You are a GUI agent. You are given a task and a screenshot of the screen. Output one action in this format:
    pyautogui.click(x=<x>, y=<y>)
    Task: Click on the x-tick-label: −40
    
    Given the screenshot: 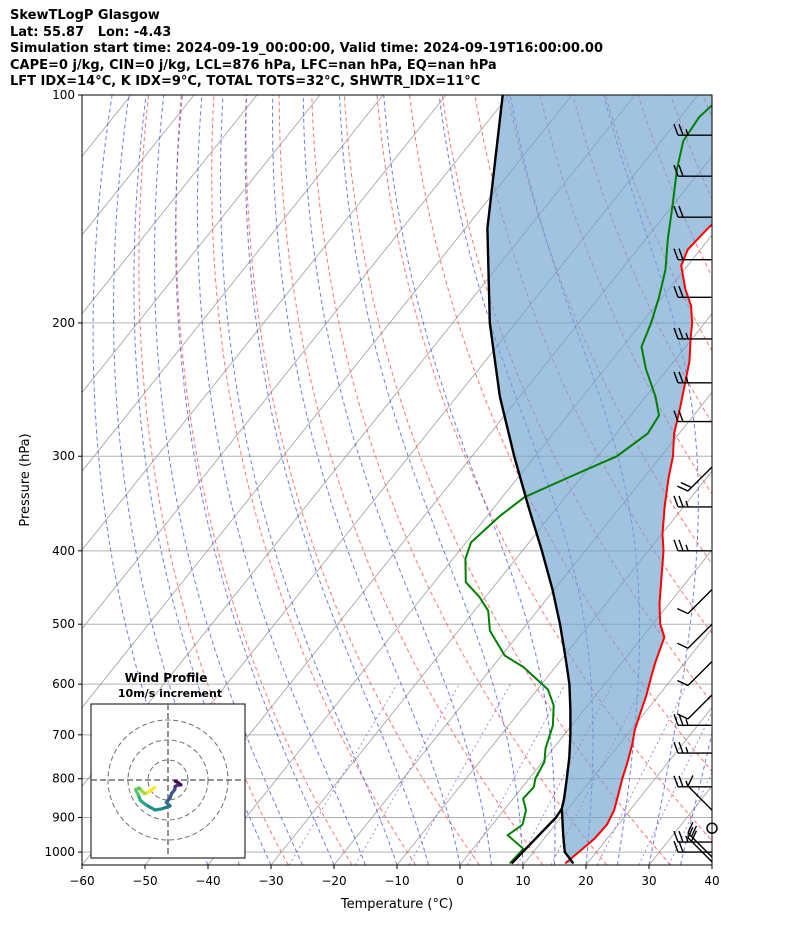 What is the action you would take?
    pyautogui.click(x=207, y=881)
    